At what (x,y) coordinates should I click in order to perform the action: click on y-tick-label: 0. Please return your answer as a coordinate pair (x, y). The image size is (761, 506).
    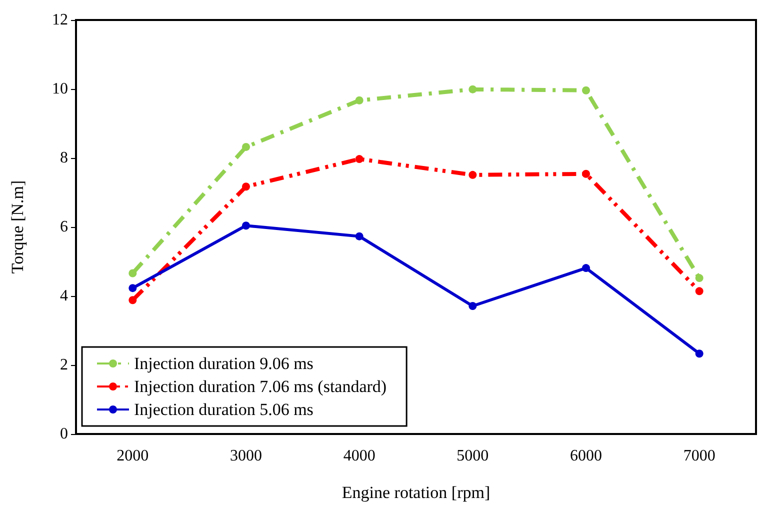
    Looking at the image, I should click on (64, 434).